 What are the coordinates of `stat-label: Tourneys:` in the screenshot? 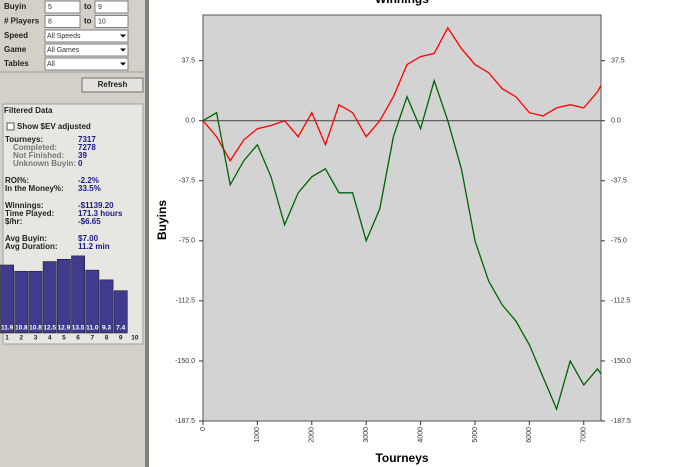 It's located at (24, 139).